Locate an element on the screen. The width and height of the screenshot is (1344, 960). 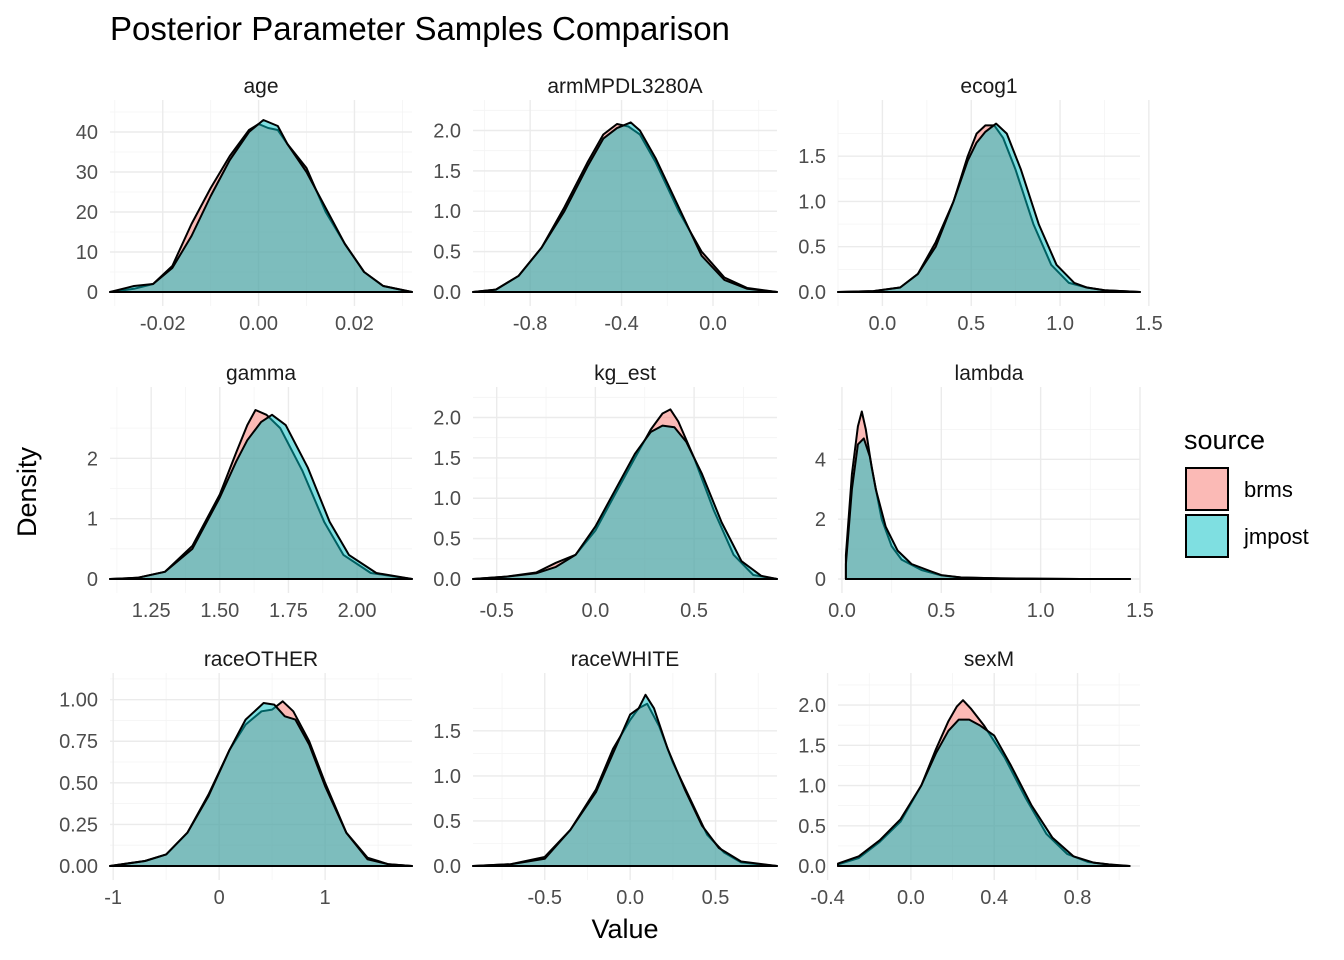
legend-key-brms is located at coordinates (1207, 489).